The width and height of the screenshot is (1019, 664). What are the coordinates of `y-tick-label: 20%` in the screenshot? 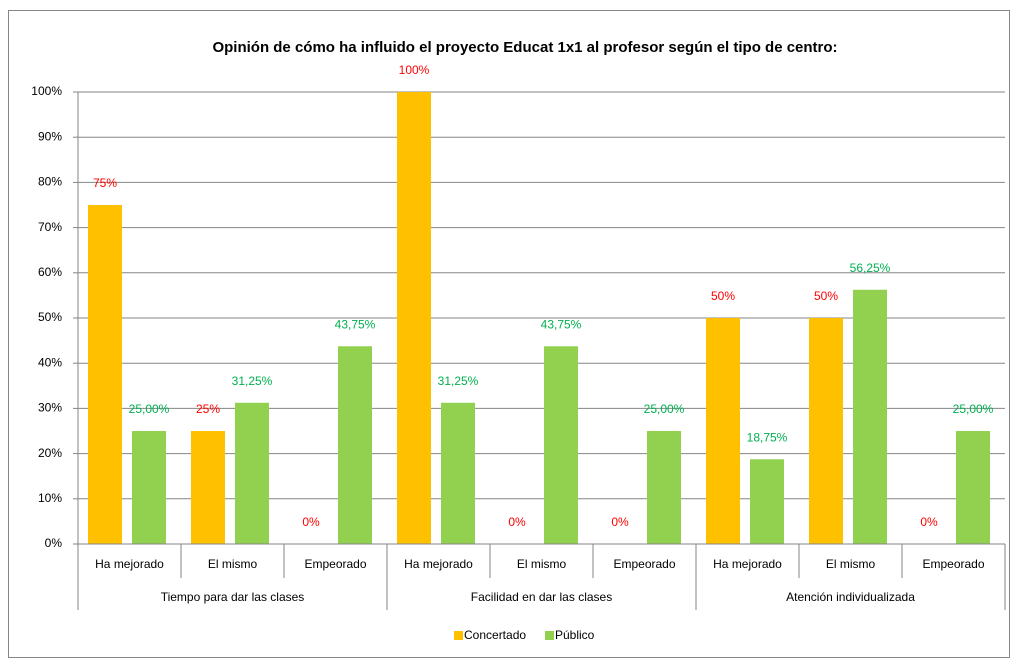 It's located at (50, 453).